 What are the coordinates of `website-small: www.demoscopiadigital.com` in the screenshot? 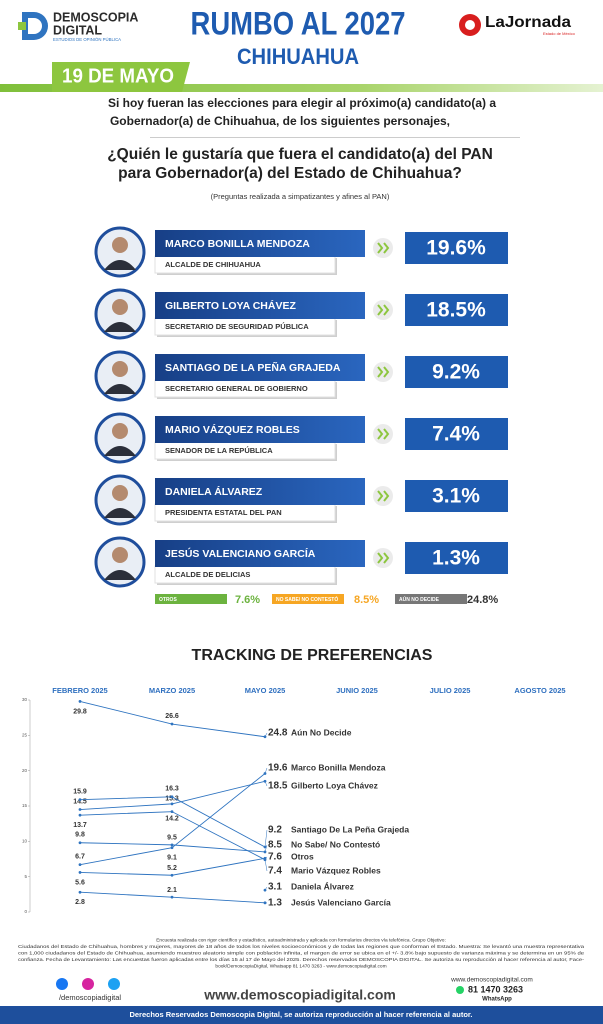 It's located at (491, 980).